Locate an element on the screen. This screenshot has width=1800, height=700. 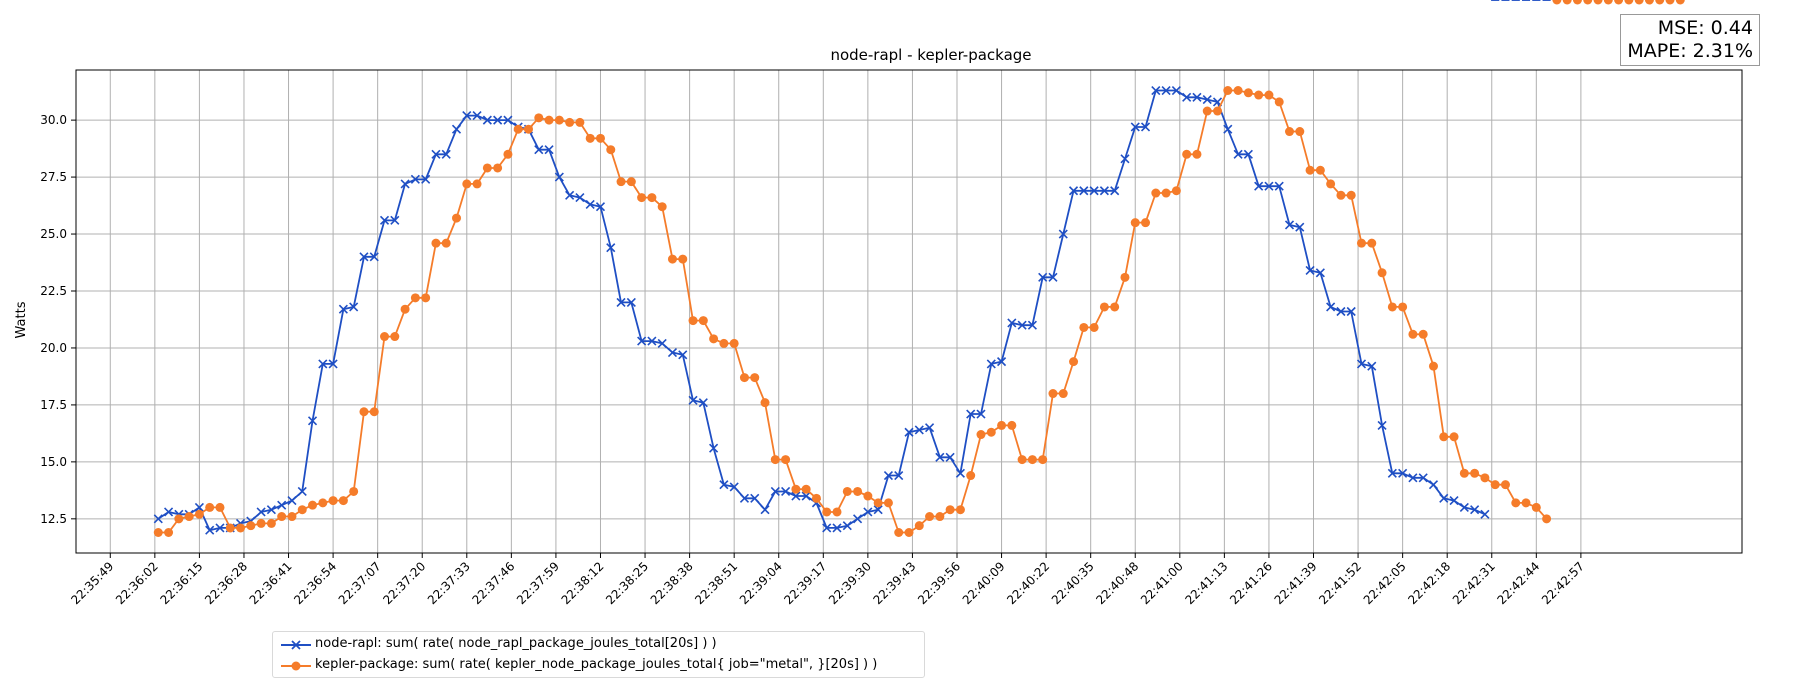
y-tick-label: 12.5 is located at coordinates (53, 519).